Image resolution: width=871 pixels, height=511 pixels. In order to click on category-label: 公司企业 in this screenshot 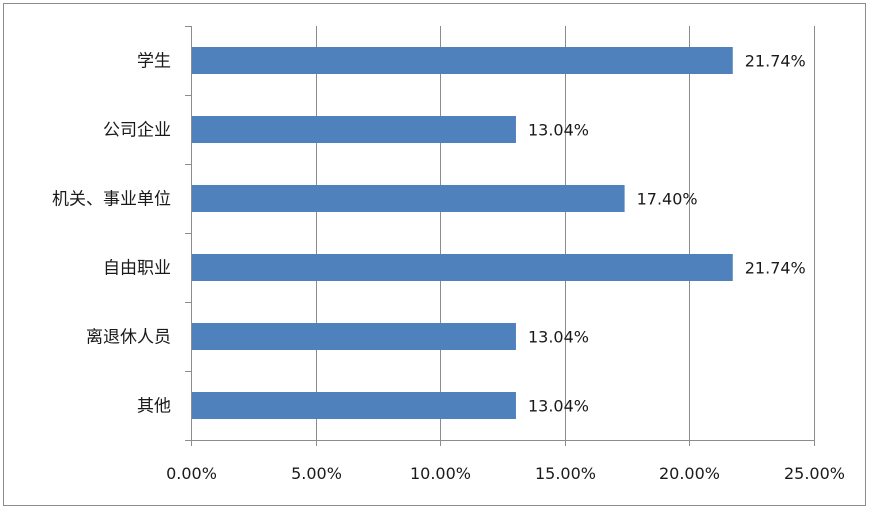, I will do `click(137, 131)`.